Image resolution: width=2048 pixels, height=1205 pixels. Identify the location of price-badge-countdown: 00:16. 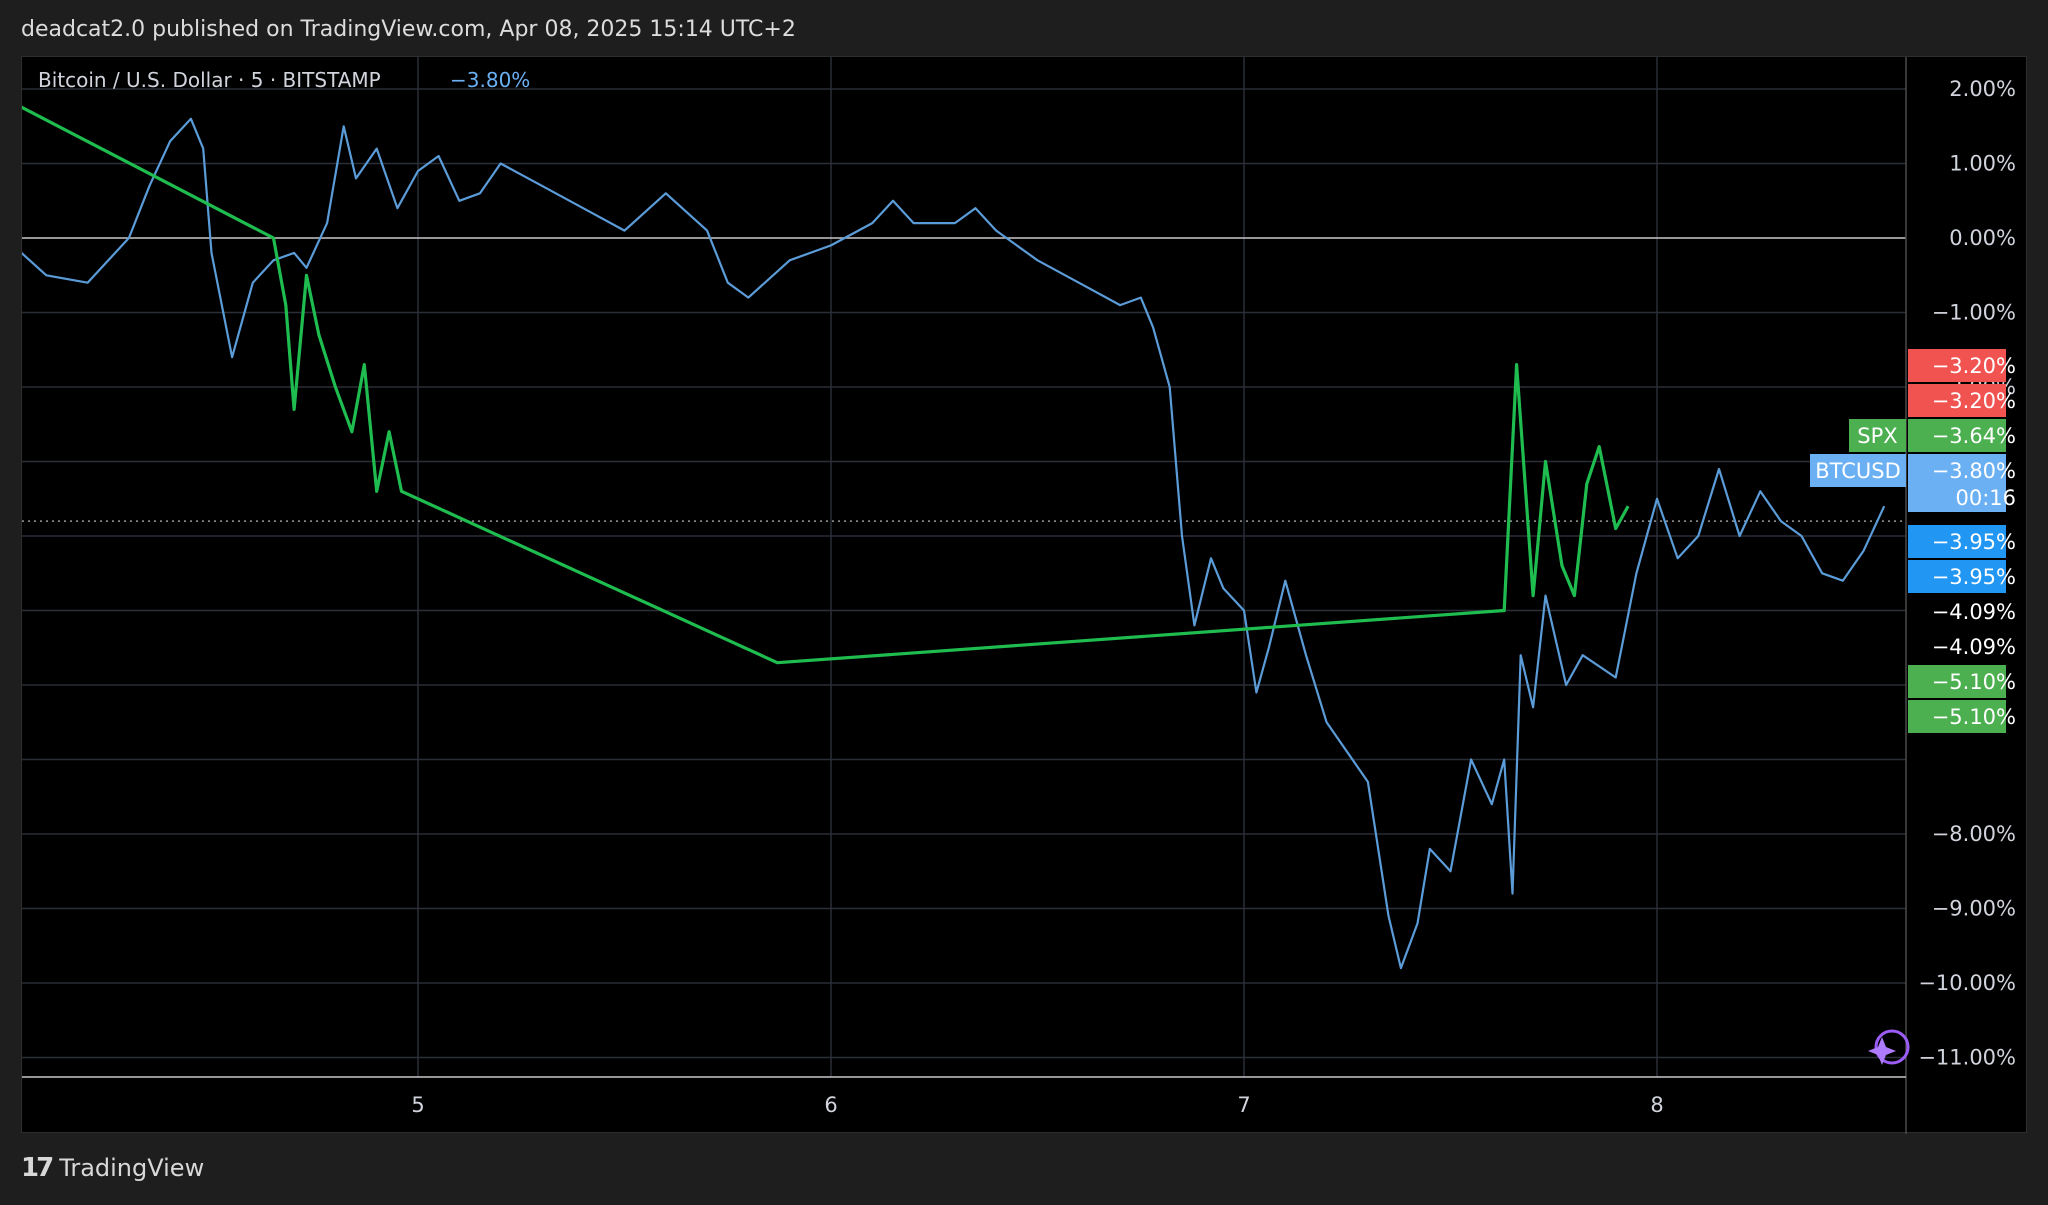
(1985, 498).